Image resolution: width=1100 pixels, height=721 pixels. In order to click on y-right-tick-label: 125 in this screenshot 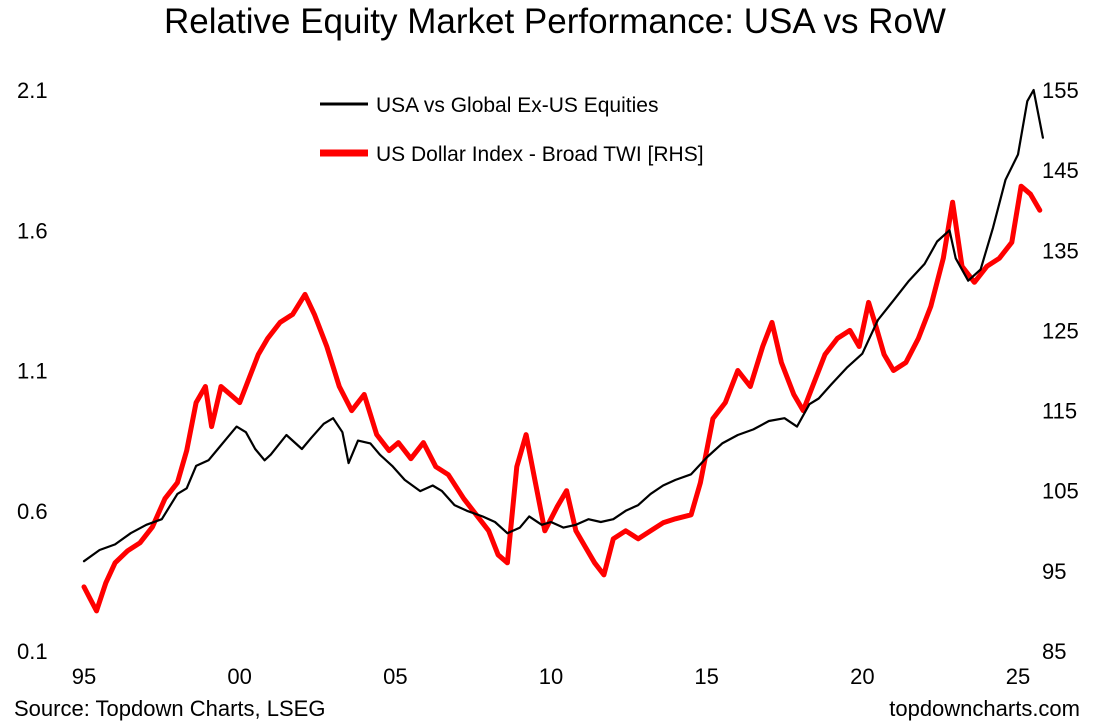, I will do `click(1060, 330)`.